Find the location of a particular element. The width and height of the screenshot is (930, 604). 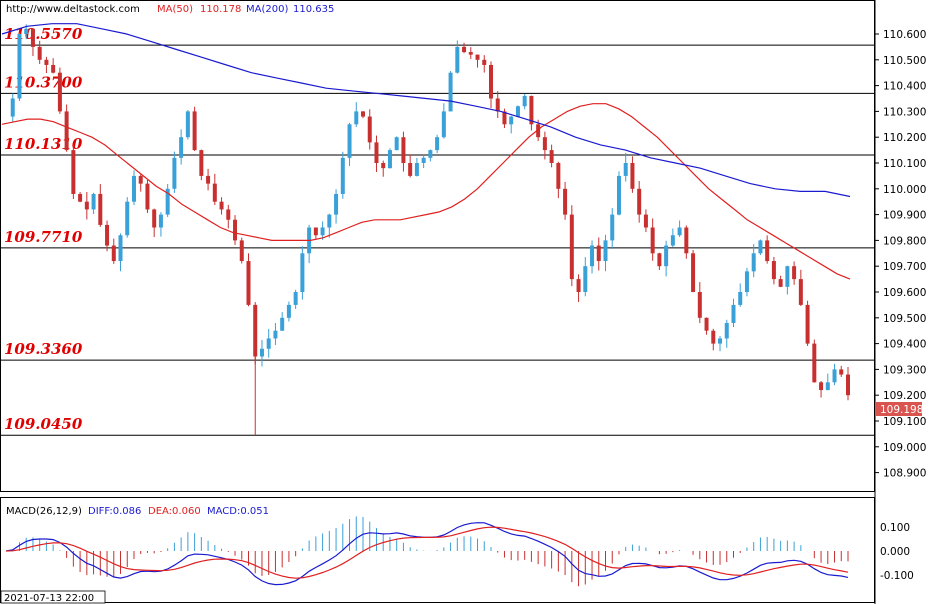

ma50-label: MA(50) is located at coordinates (175, 9).